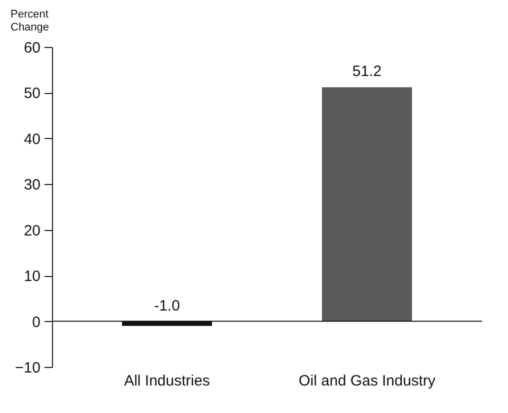 The width and height of the screenshot is (508, 413). I want to click on y-tick-label: 40, so click(32, 139).